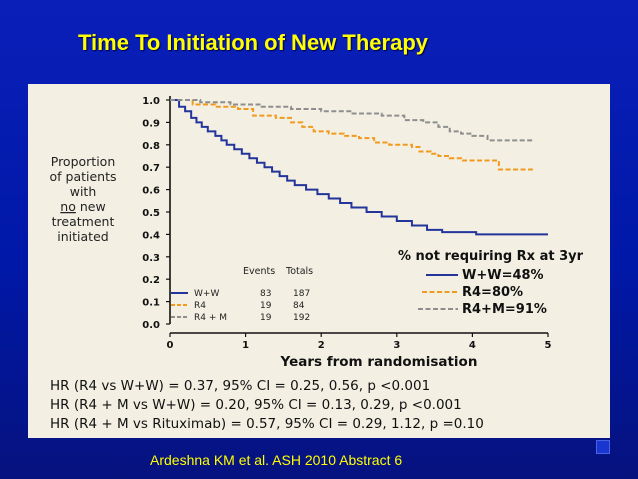 Image resolution: width=638 pixels, height=479 pixels. Describe the element at coordinates (151, 325) in the screenshot. I see `y-tick-label: 0.0` at that location.